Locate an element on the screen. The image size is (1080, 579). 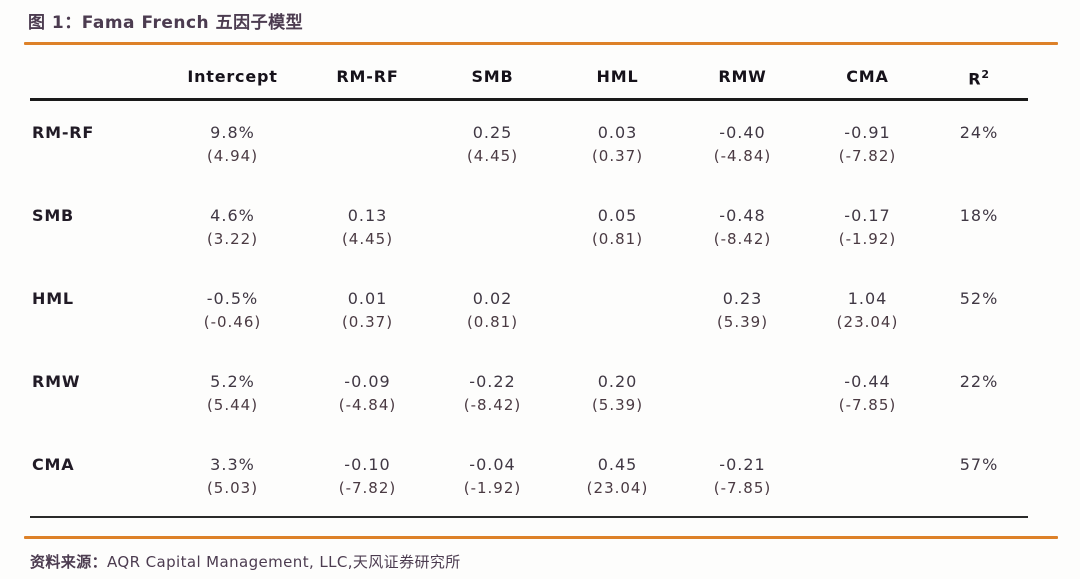
cell-rmw-hml: 0.20 (5.39) is located at coordinates (617, 391).